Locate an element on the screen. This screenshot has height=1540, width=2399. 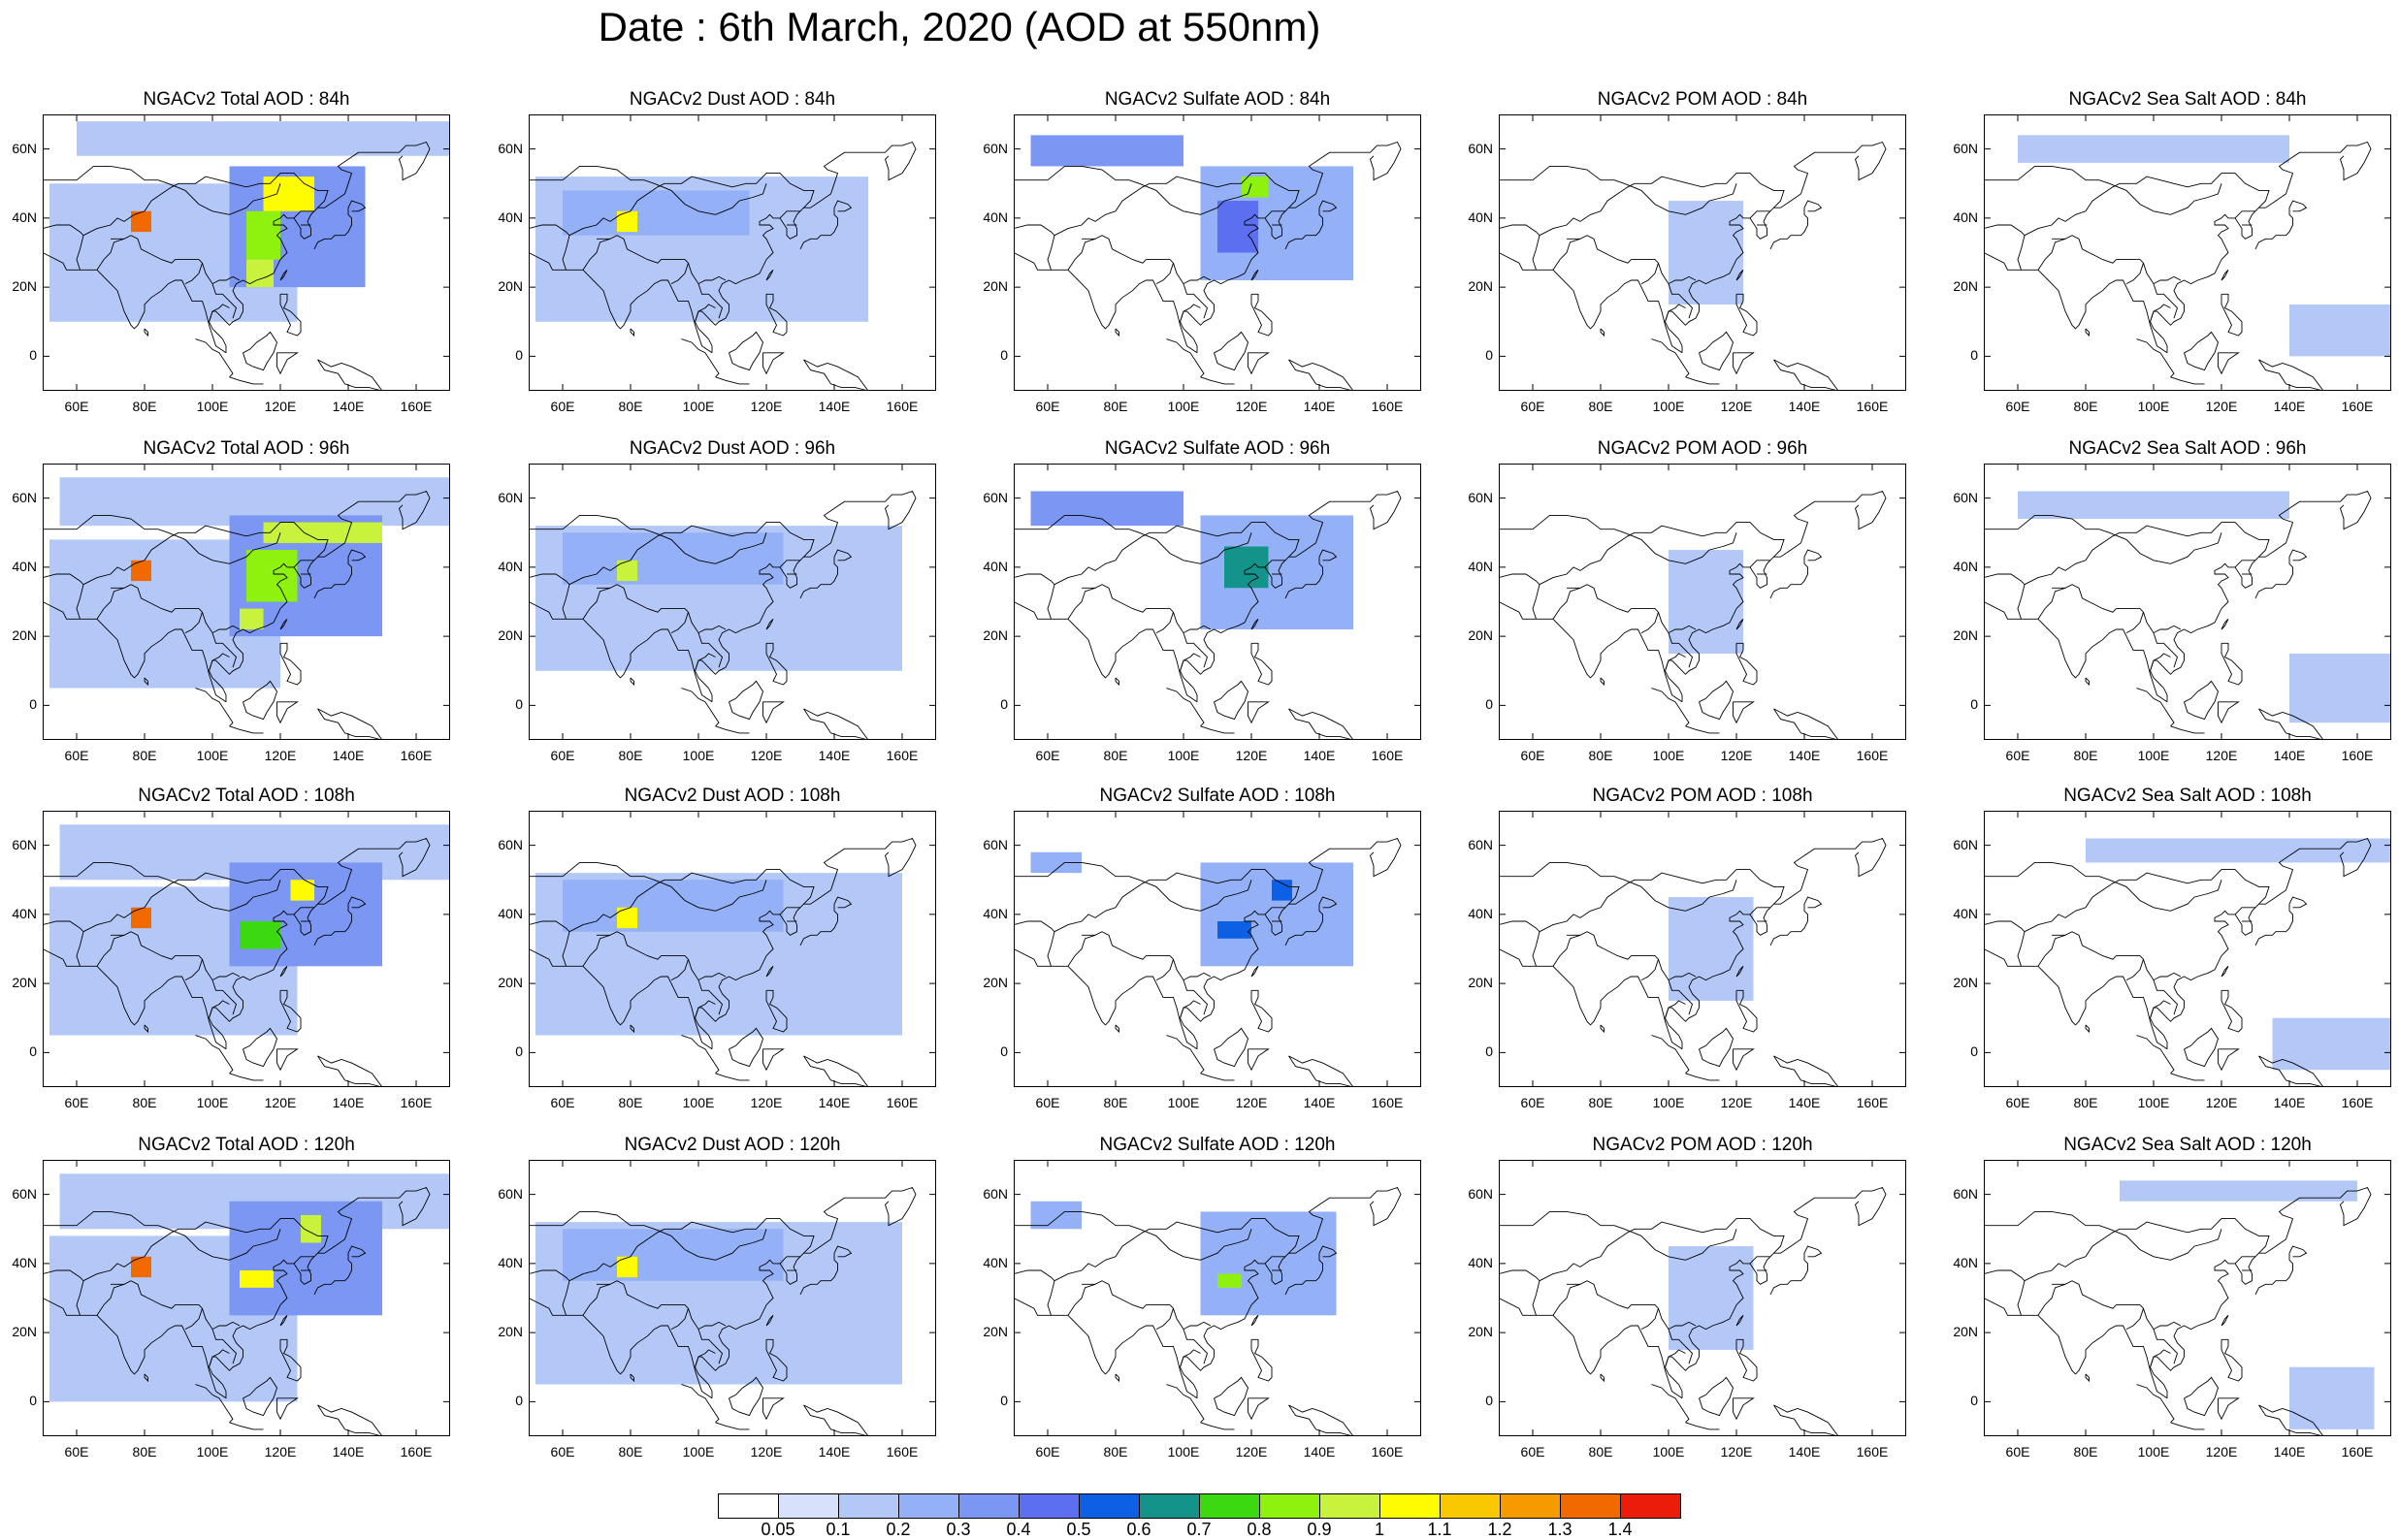
map-panel-seasalt-96h is located at coordinates (2188, 602).